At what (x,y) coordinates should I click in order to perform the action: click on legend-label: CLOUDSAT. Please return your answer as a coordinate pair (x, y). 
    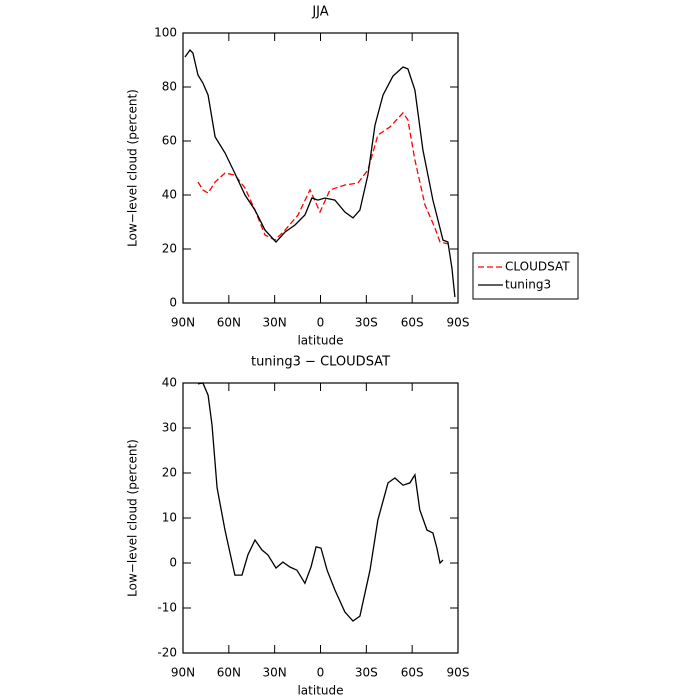
    Looking at the image, I should click on (537, 267).